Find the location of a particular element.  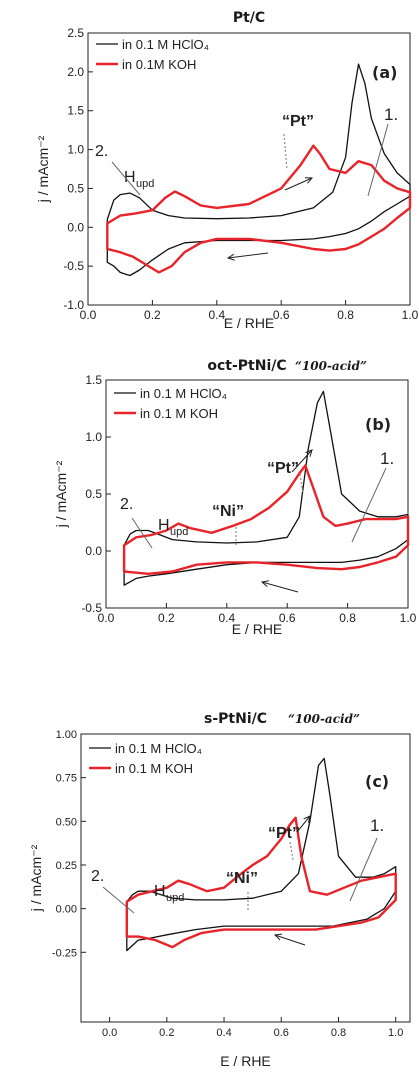

y-tick-label: 0.00 is located at coordinates (66, 910).